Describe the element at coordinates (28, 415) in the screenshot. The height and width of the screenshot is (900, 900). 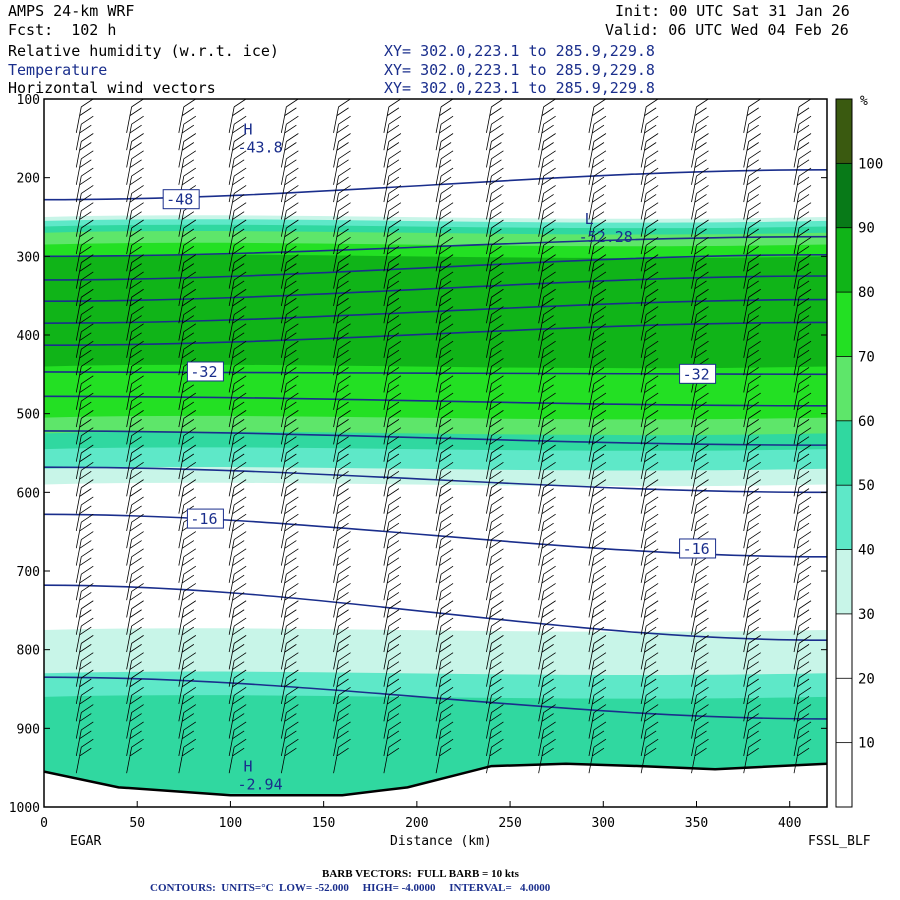
I see `y-tick-label: 500` at that location.